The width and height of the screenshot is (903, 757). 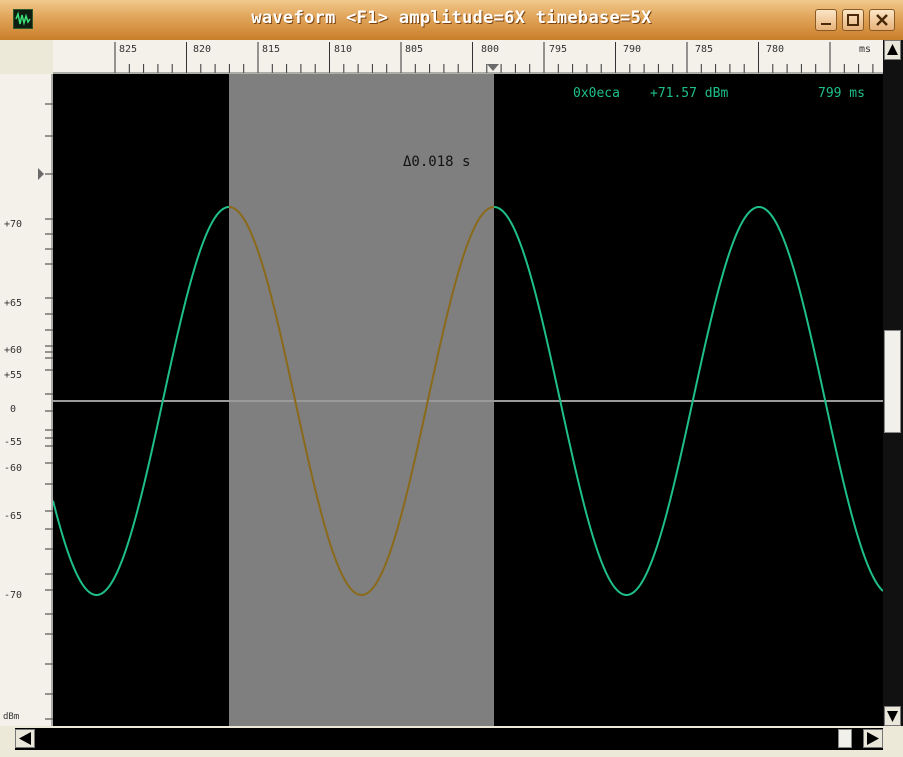 I want to click on minimize-icon, so click(x=826, y=24).